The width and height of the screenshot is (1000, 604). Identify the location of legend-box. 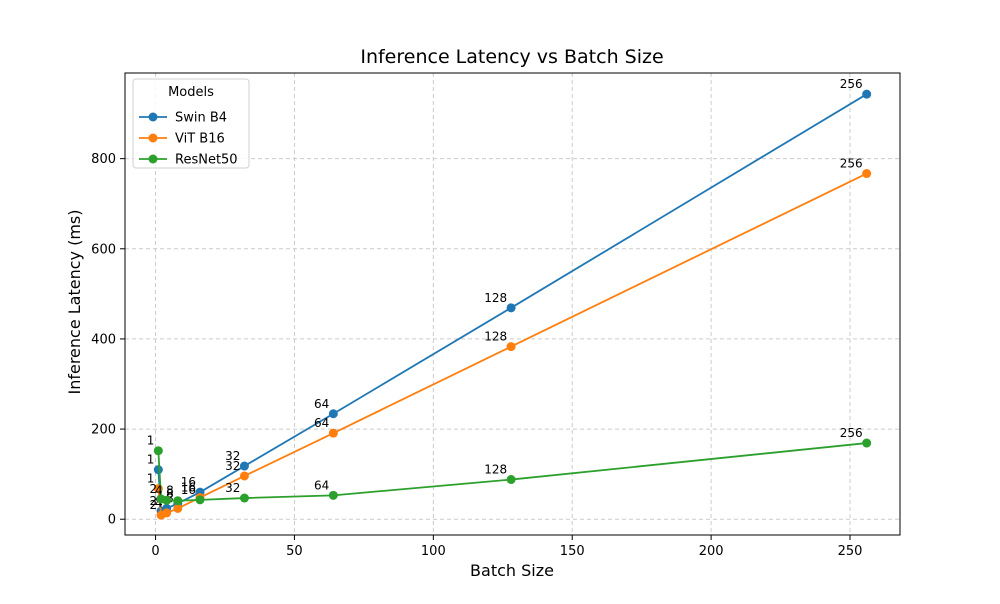
(191, 123).